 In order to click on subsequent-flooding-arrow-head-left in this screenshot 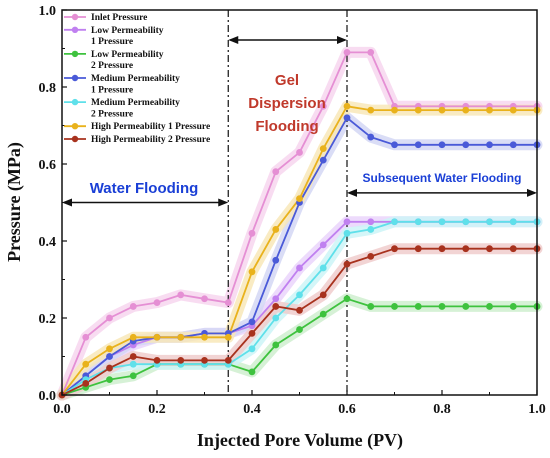, I will do `click(352, 192)`.